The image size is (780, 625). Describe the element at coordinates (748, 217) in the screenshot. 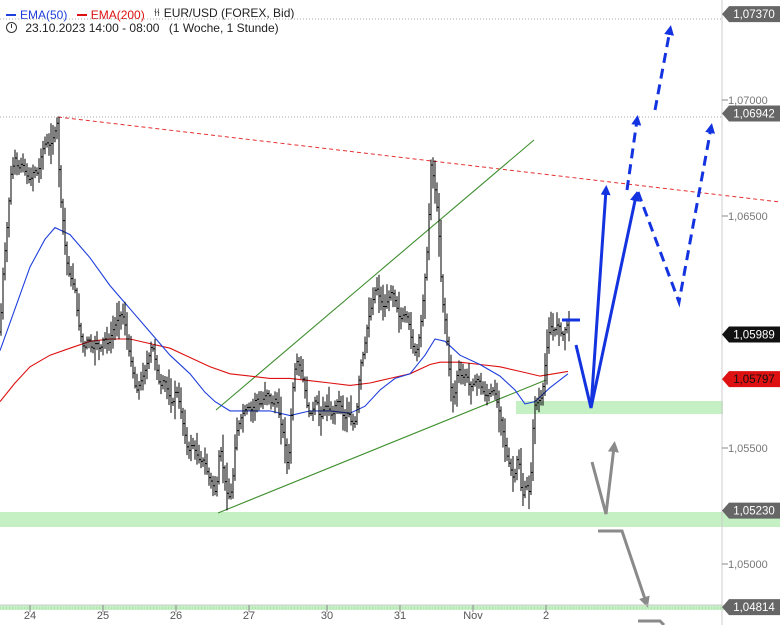

I see `y-tick-label: 1,06500` at that location.